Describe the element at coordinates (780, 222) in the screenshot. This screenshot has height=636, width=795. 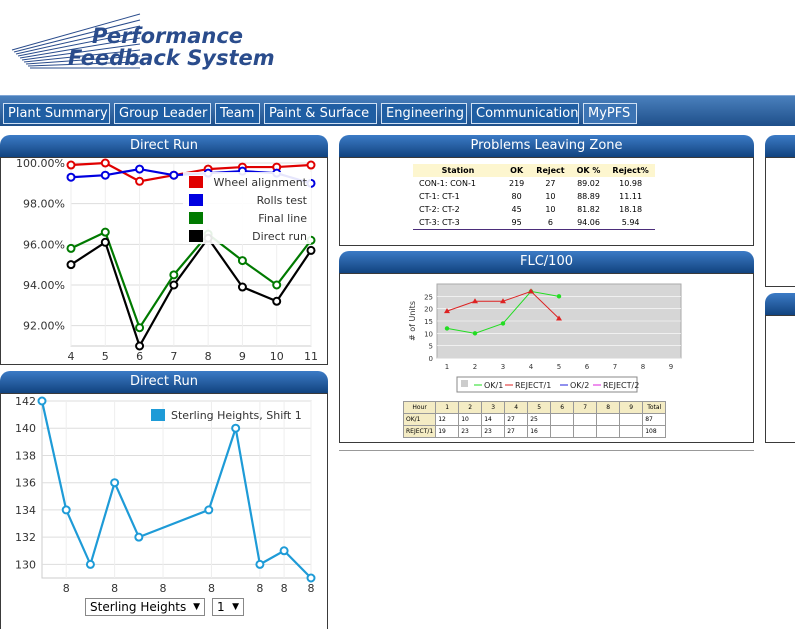
I see `panel-body` at that location.